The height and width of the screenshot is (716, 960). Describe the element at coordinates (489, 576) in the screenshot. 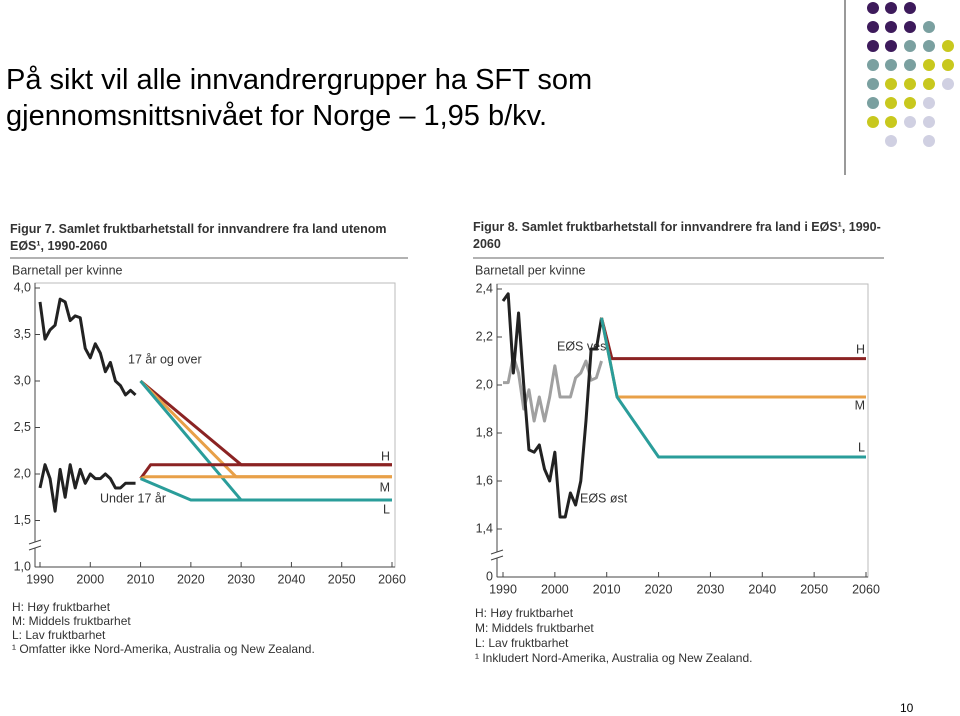

I see `y-break-label: 0` at that location.